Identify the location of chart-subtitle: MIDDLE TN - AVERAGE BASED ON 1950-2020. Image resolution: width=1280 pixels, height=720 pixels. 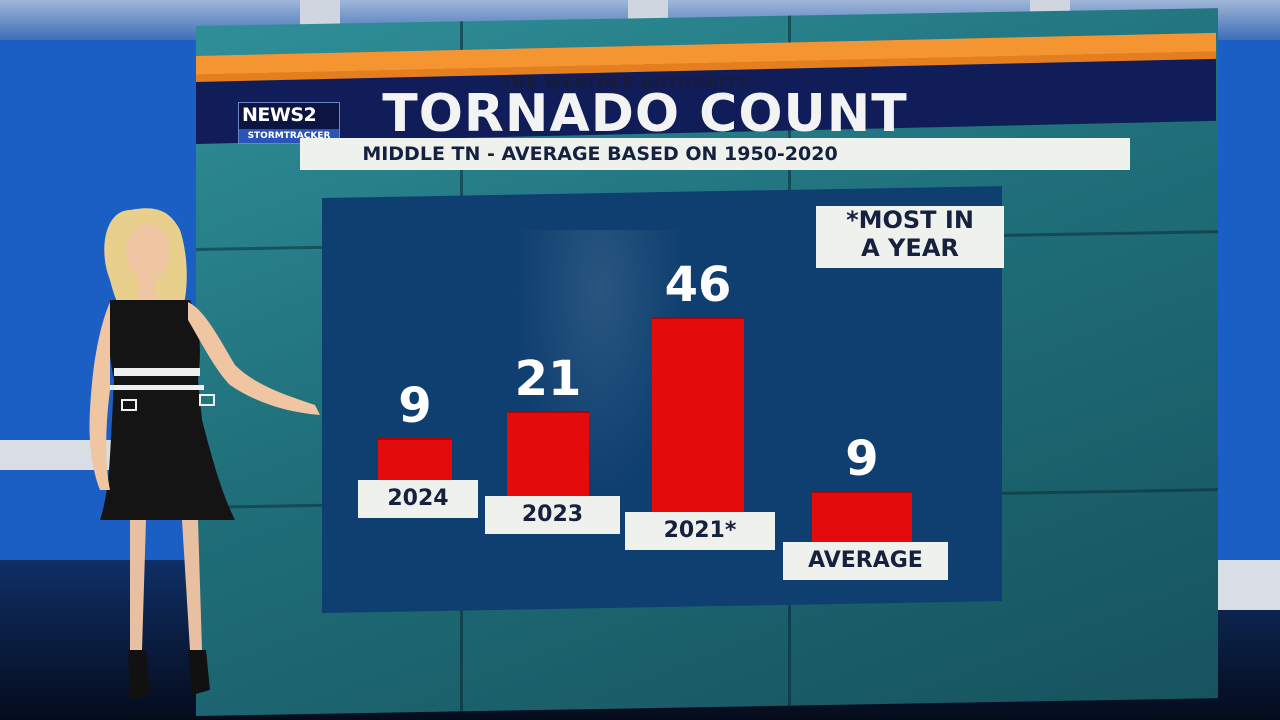
(600, 154).